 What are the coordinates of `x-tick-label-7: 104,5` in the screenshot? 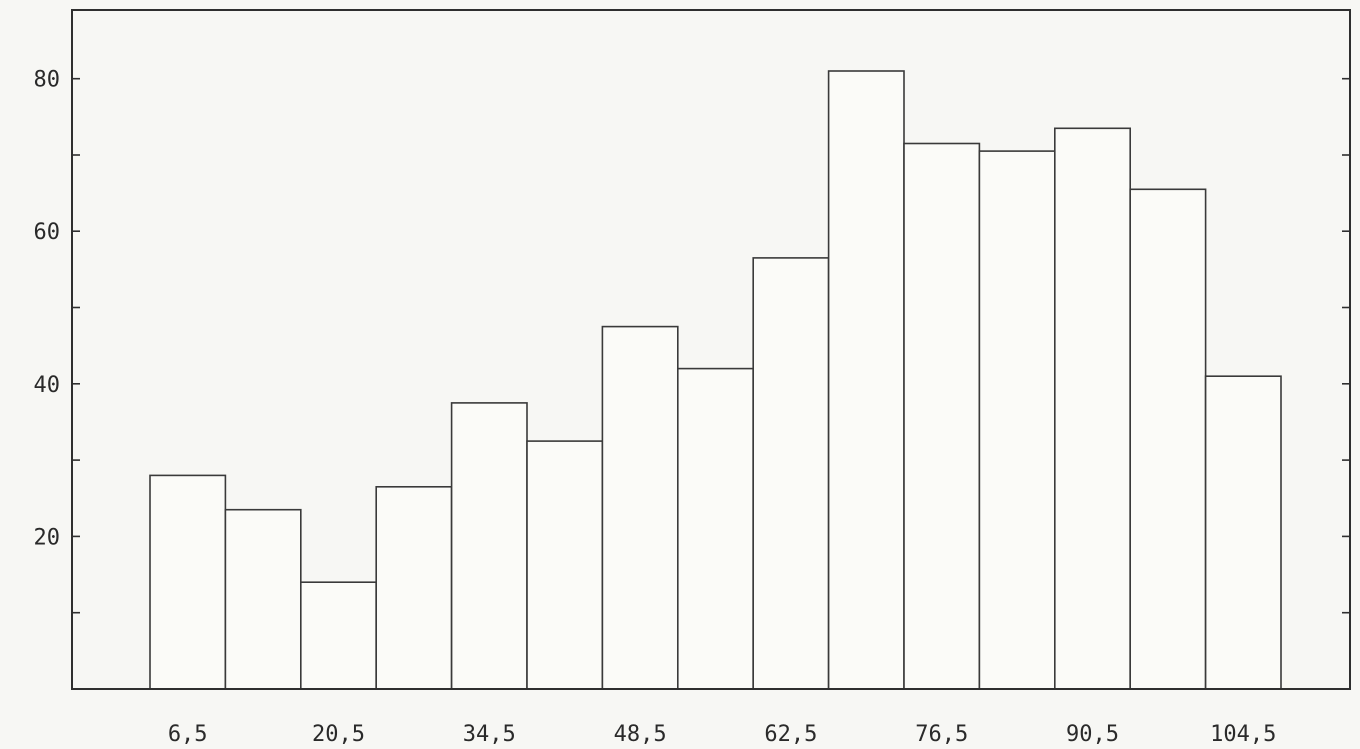 It's located at (1243, 734).